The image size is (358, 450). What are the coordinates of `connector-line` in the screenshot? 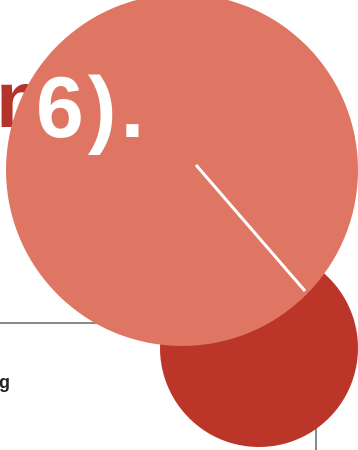 It's located at (250, 228).